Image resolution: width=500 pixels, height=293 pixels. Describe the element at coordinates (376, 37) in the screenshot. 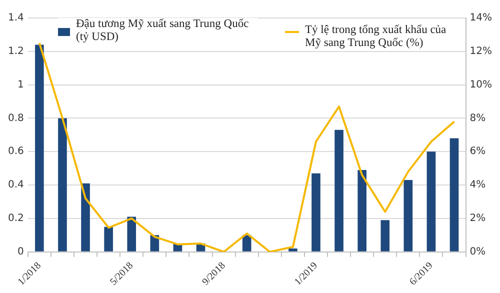

I see `legend-label: Tỷ lệ trong tổng xuất khẩu của Mỹ sang Trung Quốc (%)` at that location.